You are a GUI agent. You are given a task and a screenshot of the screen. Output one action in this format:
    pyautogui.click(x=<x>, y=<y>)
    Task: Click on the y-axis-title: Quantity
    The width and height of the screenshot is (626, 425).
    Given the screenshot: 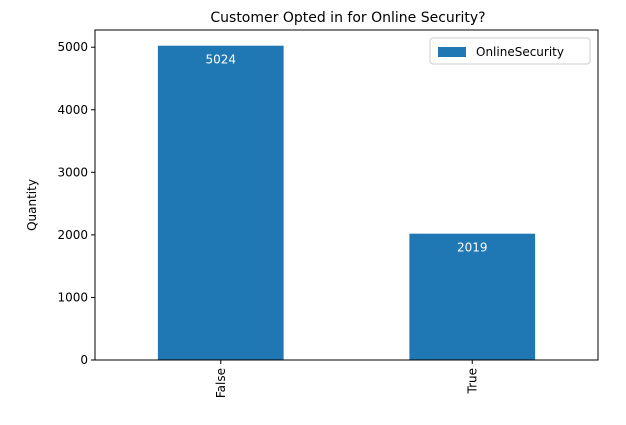 What is the action you would take?
    pyautogui.click(x=32, y=205)
    